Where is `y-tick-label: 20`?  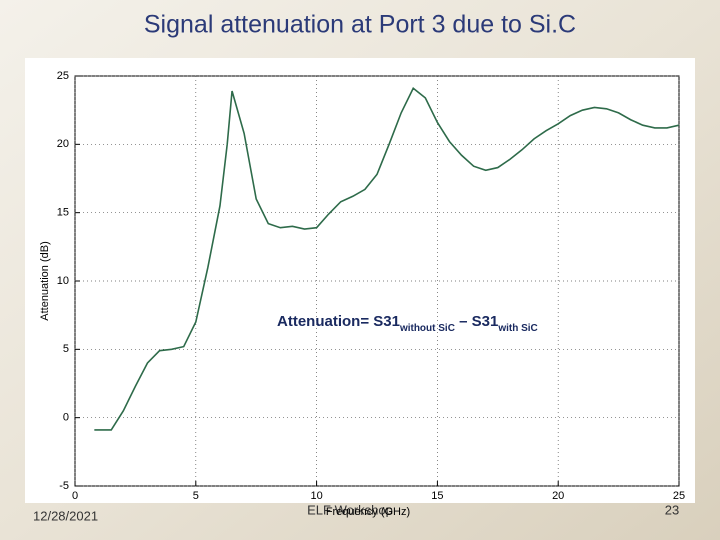 y-tick-label: 20 is located at coordinates (63, 144).